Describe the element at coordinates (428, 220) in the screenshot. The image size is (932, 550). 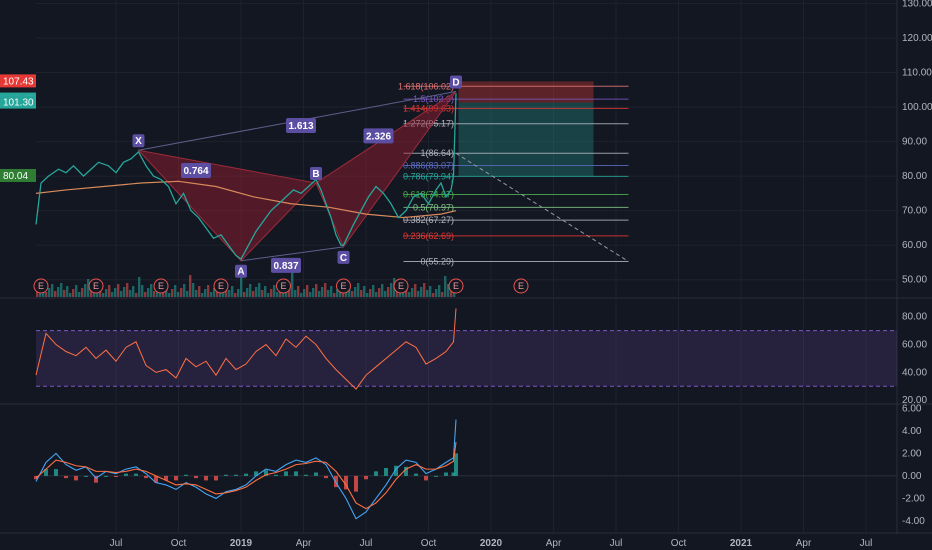
I see `fib-level-label: 0.382(67.27)` at that location.